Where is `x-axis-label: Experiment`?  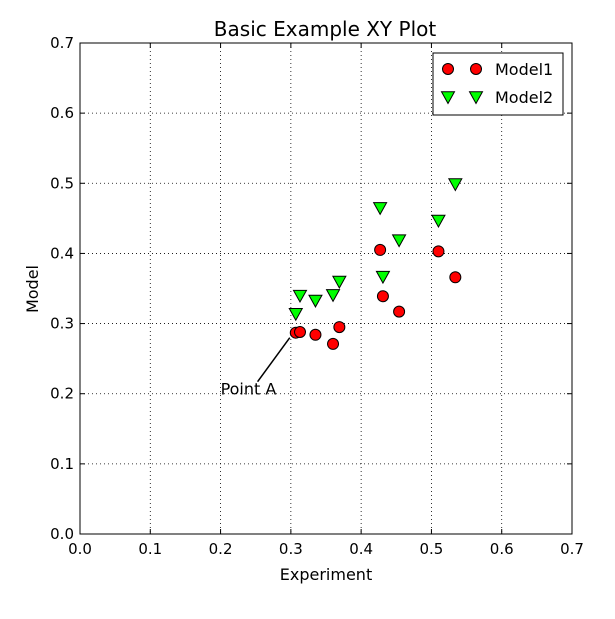 x-axis-label: Experiment is located at coordinates (326, 574).